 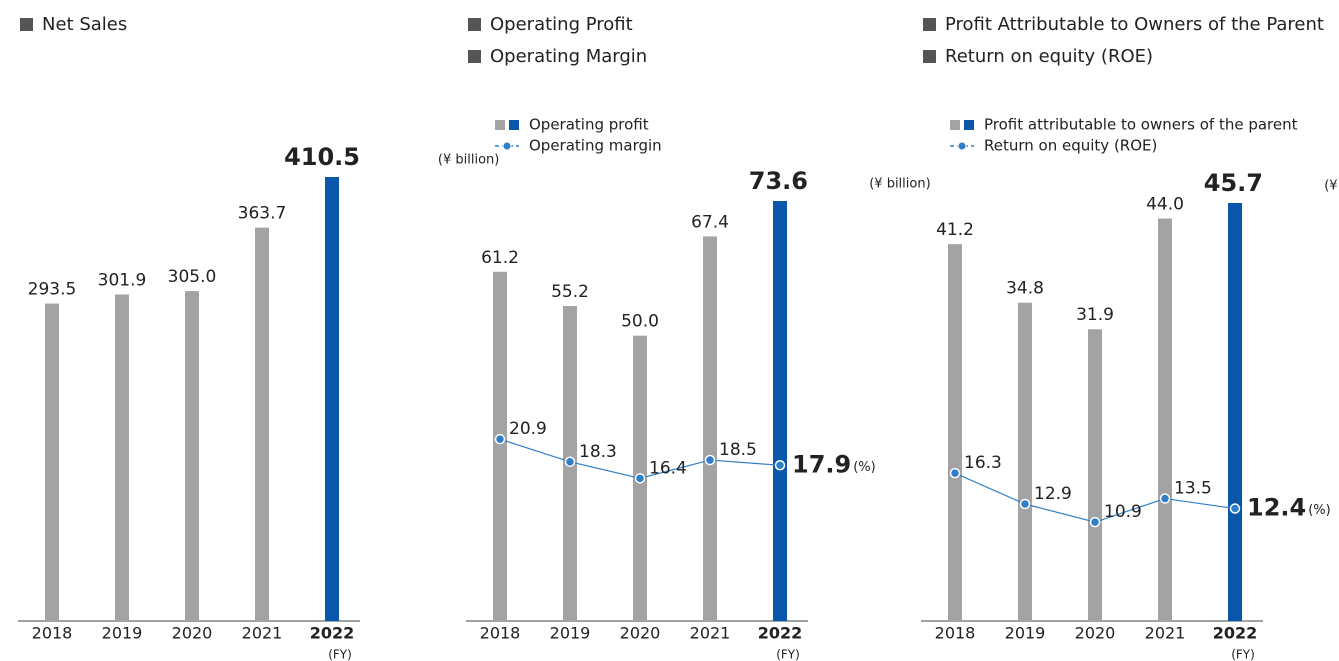 I want to click on data-label: 73.6, so click(x=778, y=181).